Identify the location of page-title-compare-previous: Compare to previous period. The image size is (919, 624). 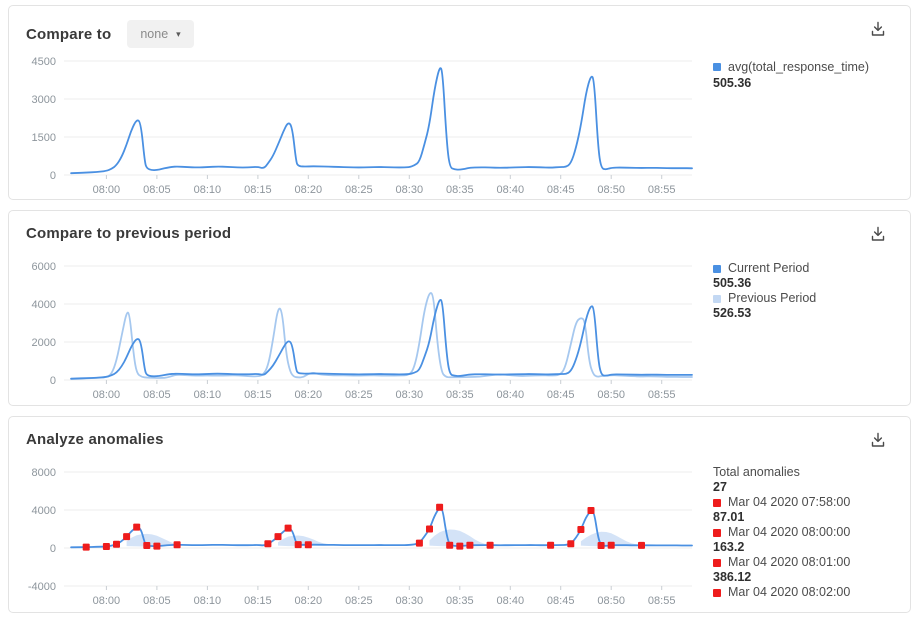
(129, 233).